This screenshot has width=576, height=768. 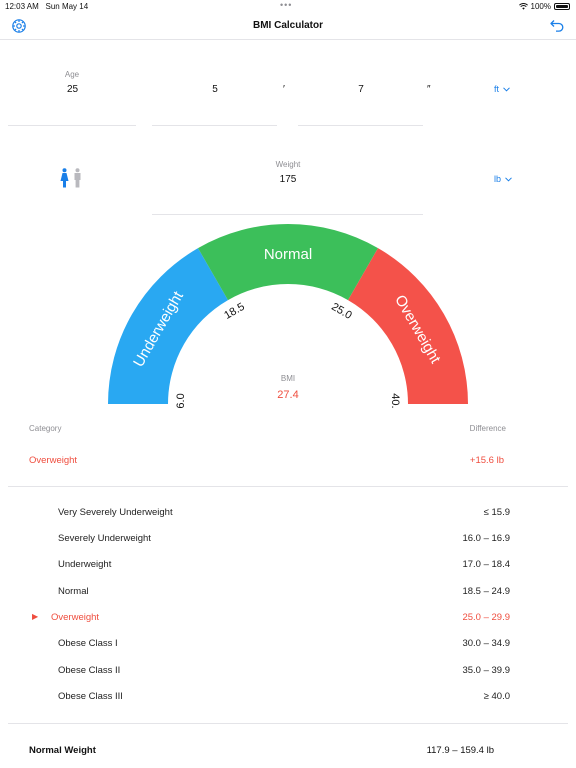 What do you see at coordinates (181, 400) in the screenshot?
I see `gauge-tick-16: 16.0` at bounding box center [181, 400].